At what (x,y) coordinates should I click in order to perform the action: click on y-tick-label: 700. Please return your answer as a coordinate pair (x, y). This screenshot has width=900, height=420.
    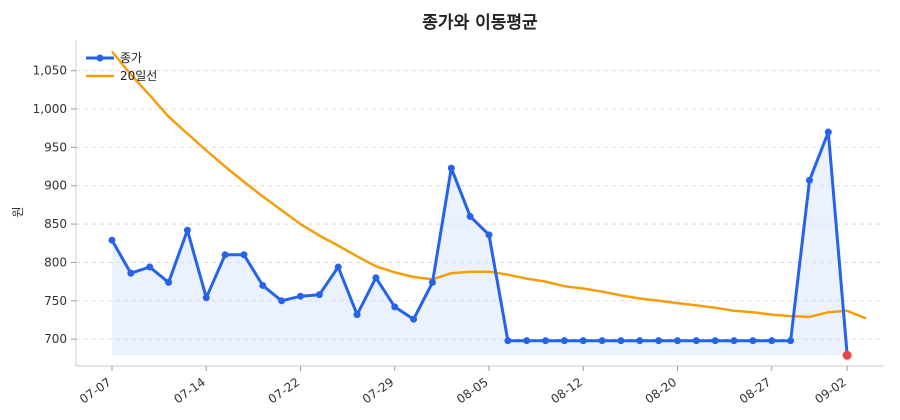
    Looking at the image, I should click on (55, 339).